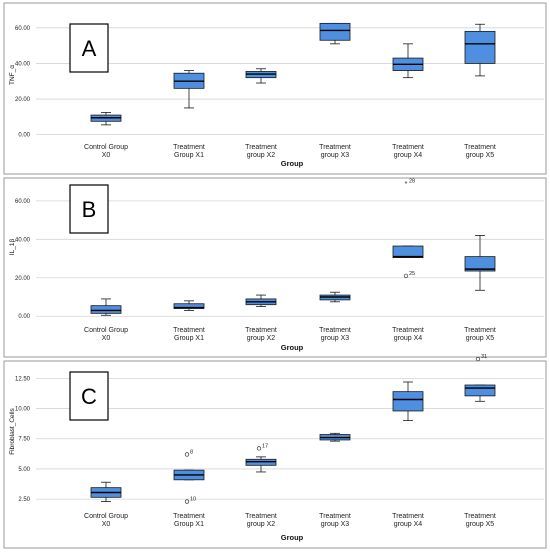  I want to click on outlier-label: 25, so click(412, 274).